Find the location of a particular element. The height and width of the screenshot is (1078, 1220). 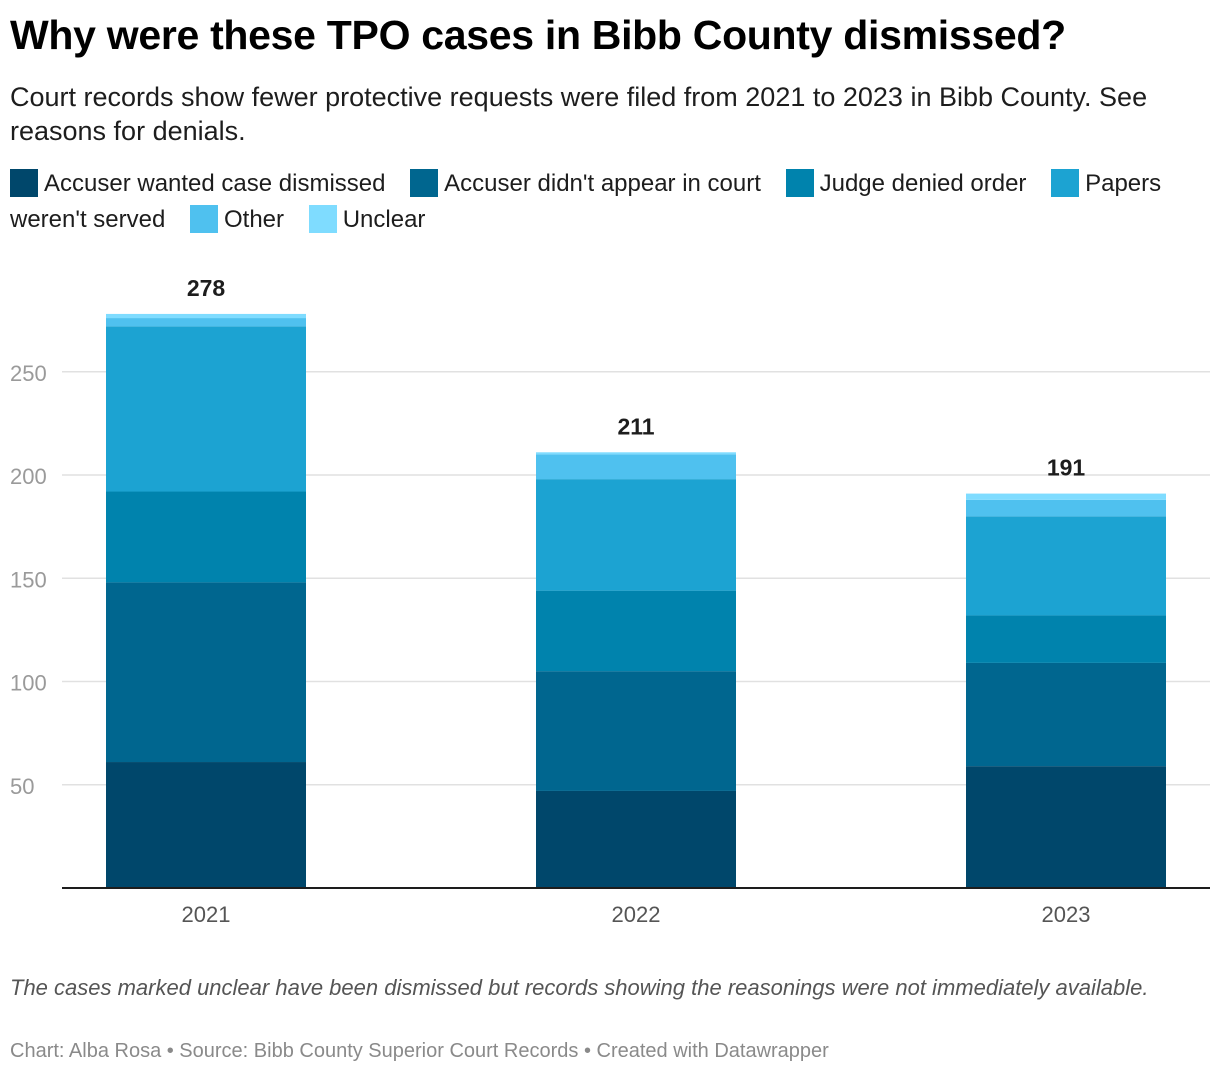

total-label: 211 is located at coordinates (635, 426).